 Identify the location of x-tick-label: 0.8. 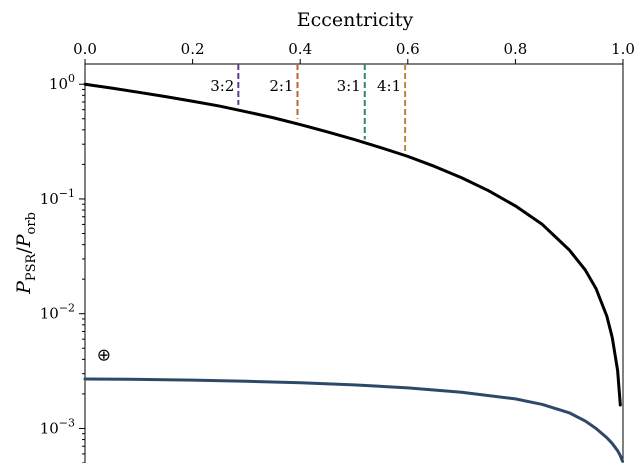
(515, 49).